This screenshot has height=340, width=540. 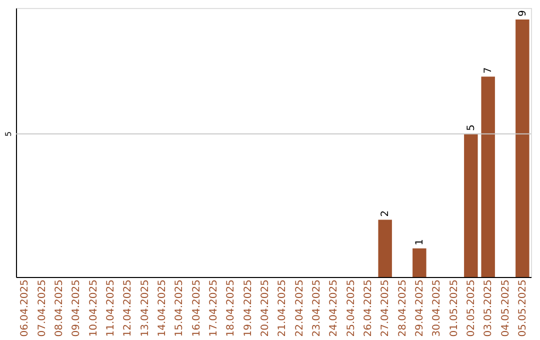 What do you see at coordinates (196, 308) in the screenshot?
I see `x-tick-label: 16.04.2025` at bounding box center [196, 308].